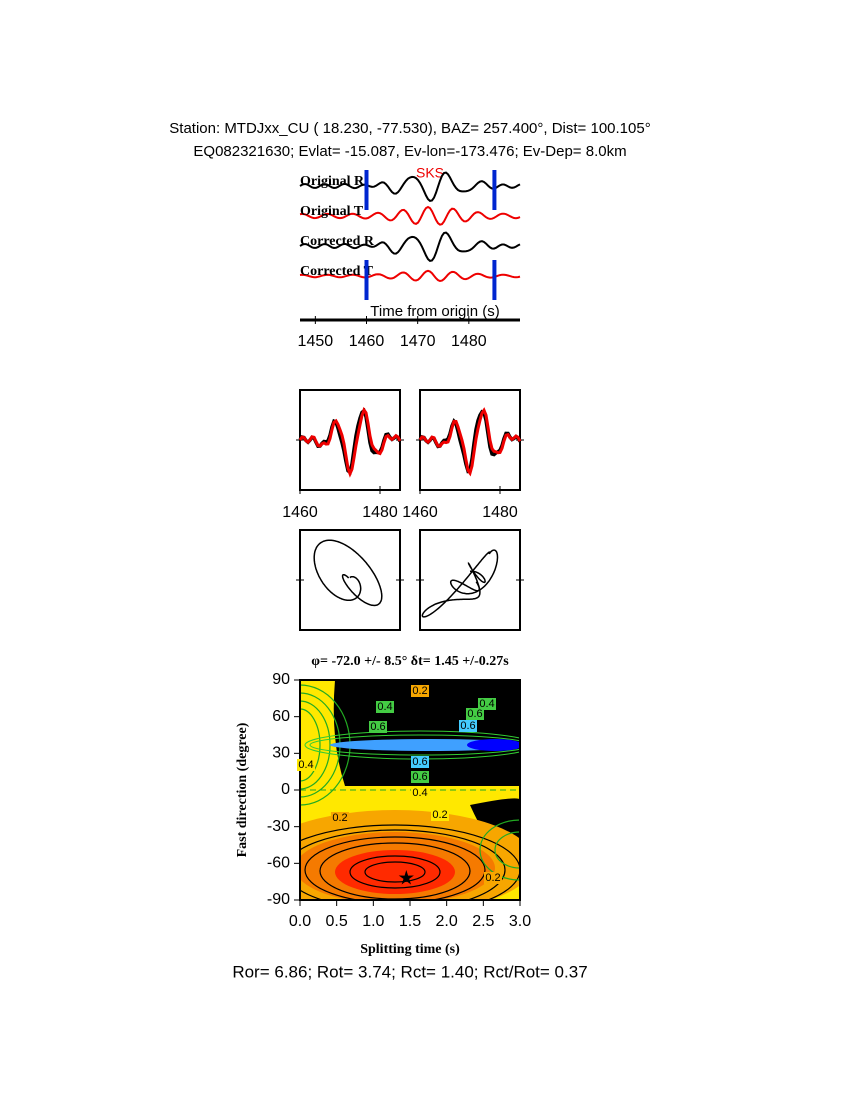  What do you see at coordinates (332, 211) in the screenshot?
I see `trace-label: Original T` at bounding box center [332, 211].